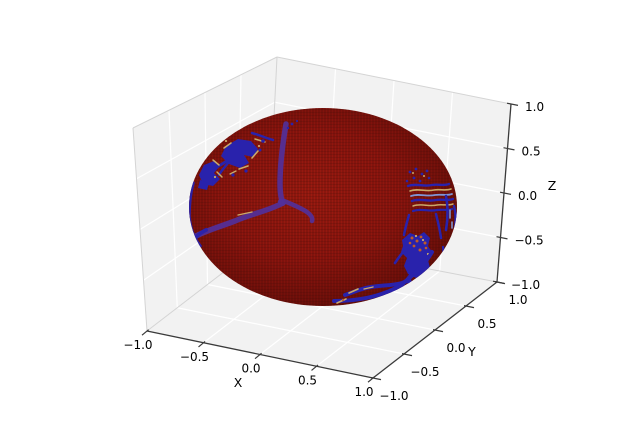 The height and width of the screenshot is (434, 620). What do you see at coordinates (245, 213) in the screenshot?
I see `branch-tan-dash` at bounding box center [245, 213].